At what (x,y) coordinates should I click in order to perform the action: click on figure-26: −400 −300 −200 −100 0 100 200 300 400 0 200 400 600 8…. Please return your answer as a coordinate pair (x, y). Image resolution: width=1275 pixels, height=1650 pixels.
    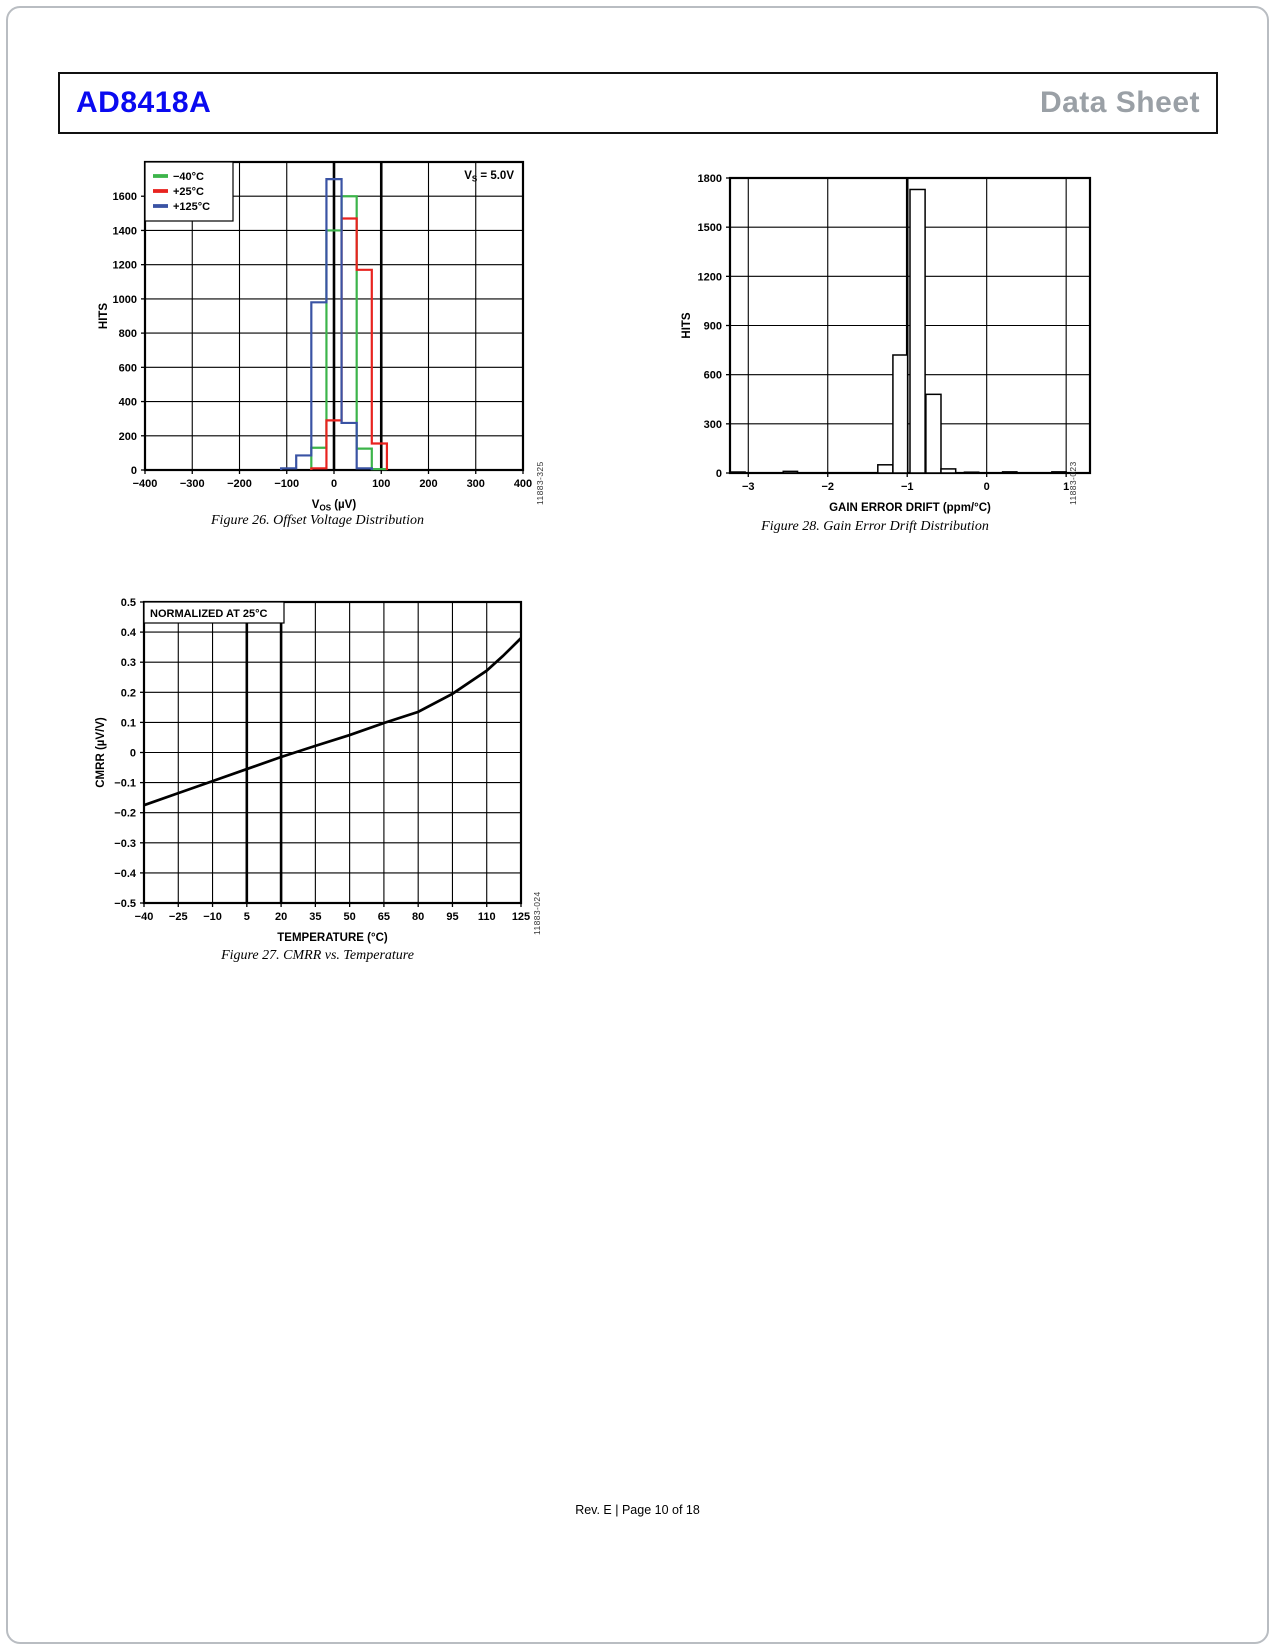
    Looking at the image, I should click on (317, 333).